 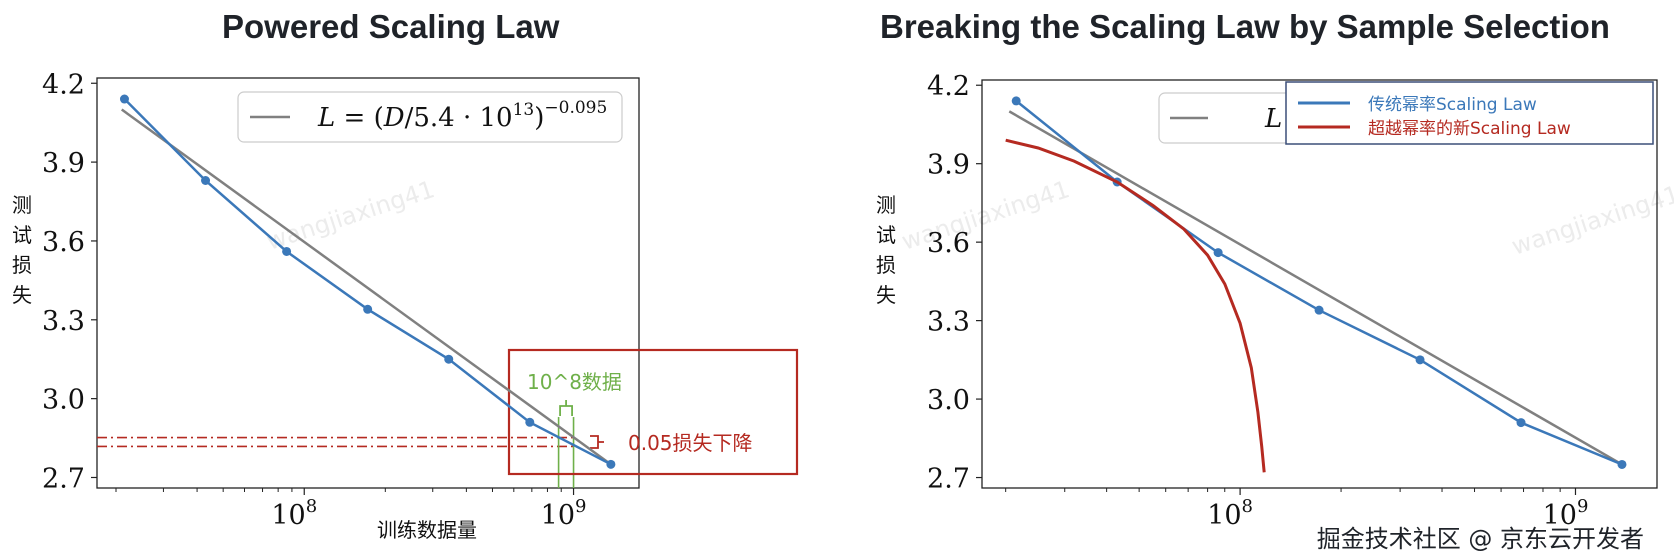 What do you see at coordinates (1566, 513) in the screenshot?
I see `chart2-xtick-label: 10⁹` at bounding box center [1566, 513].